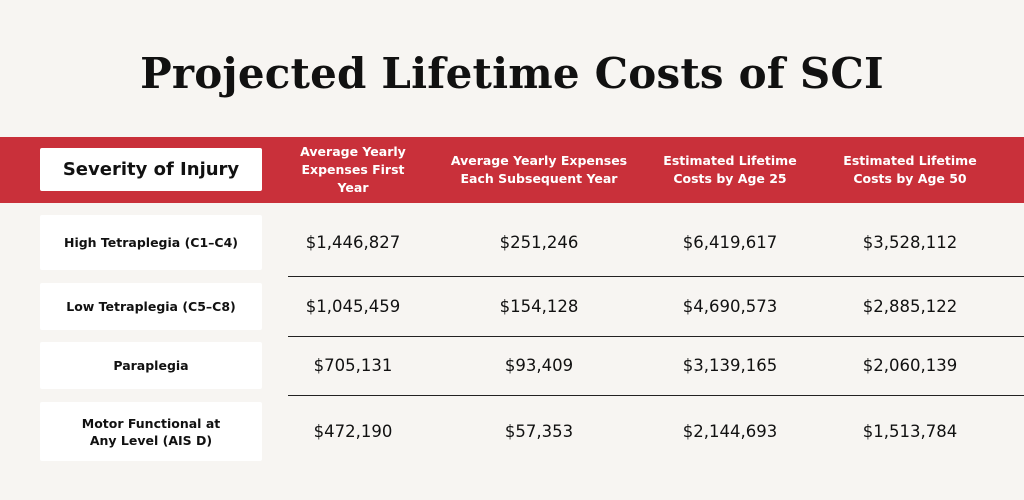 The width and height of the screenshot is (1024, 500). Describe the element at coordinates (539, 306) in the screenshot. I see `table-cell: $154,128` at that location.